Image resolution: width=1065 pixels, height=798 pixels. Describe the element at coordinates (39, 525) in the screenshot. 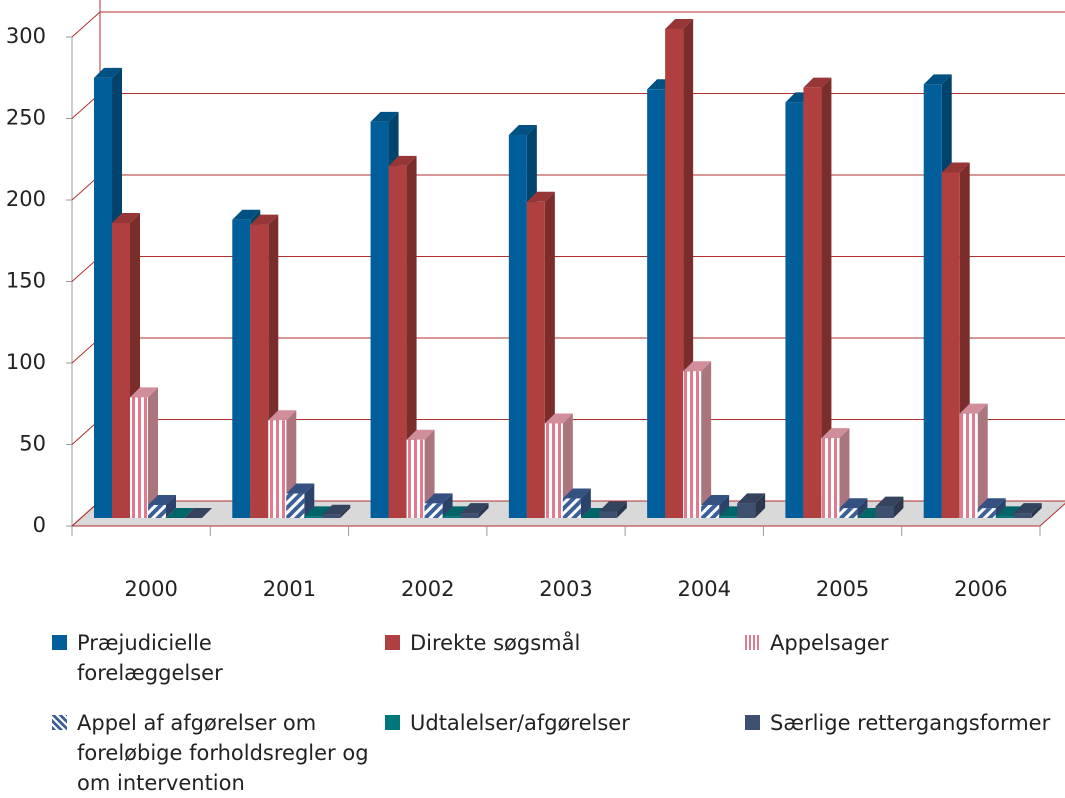

I see `y-tick-label: 0` at that location.